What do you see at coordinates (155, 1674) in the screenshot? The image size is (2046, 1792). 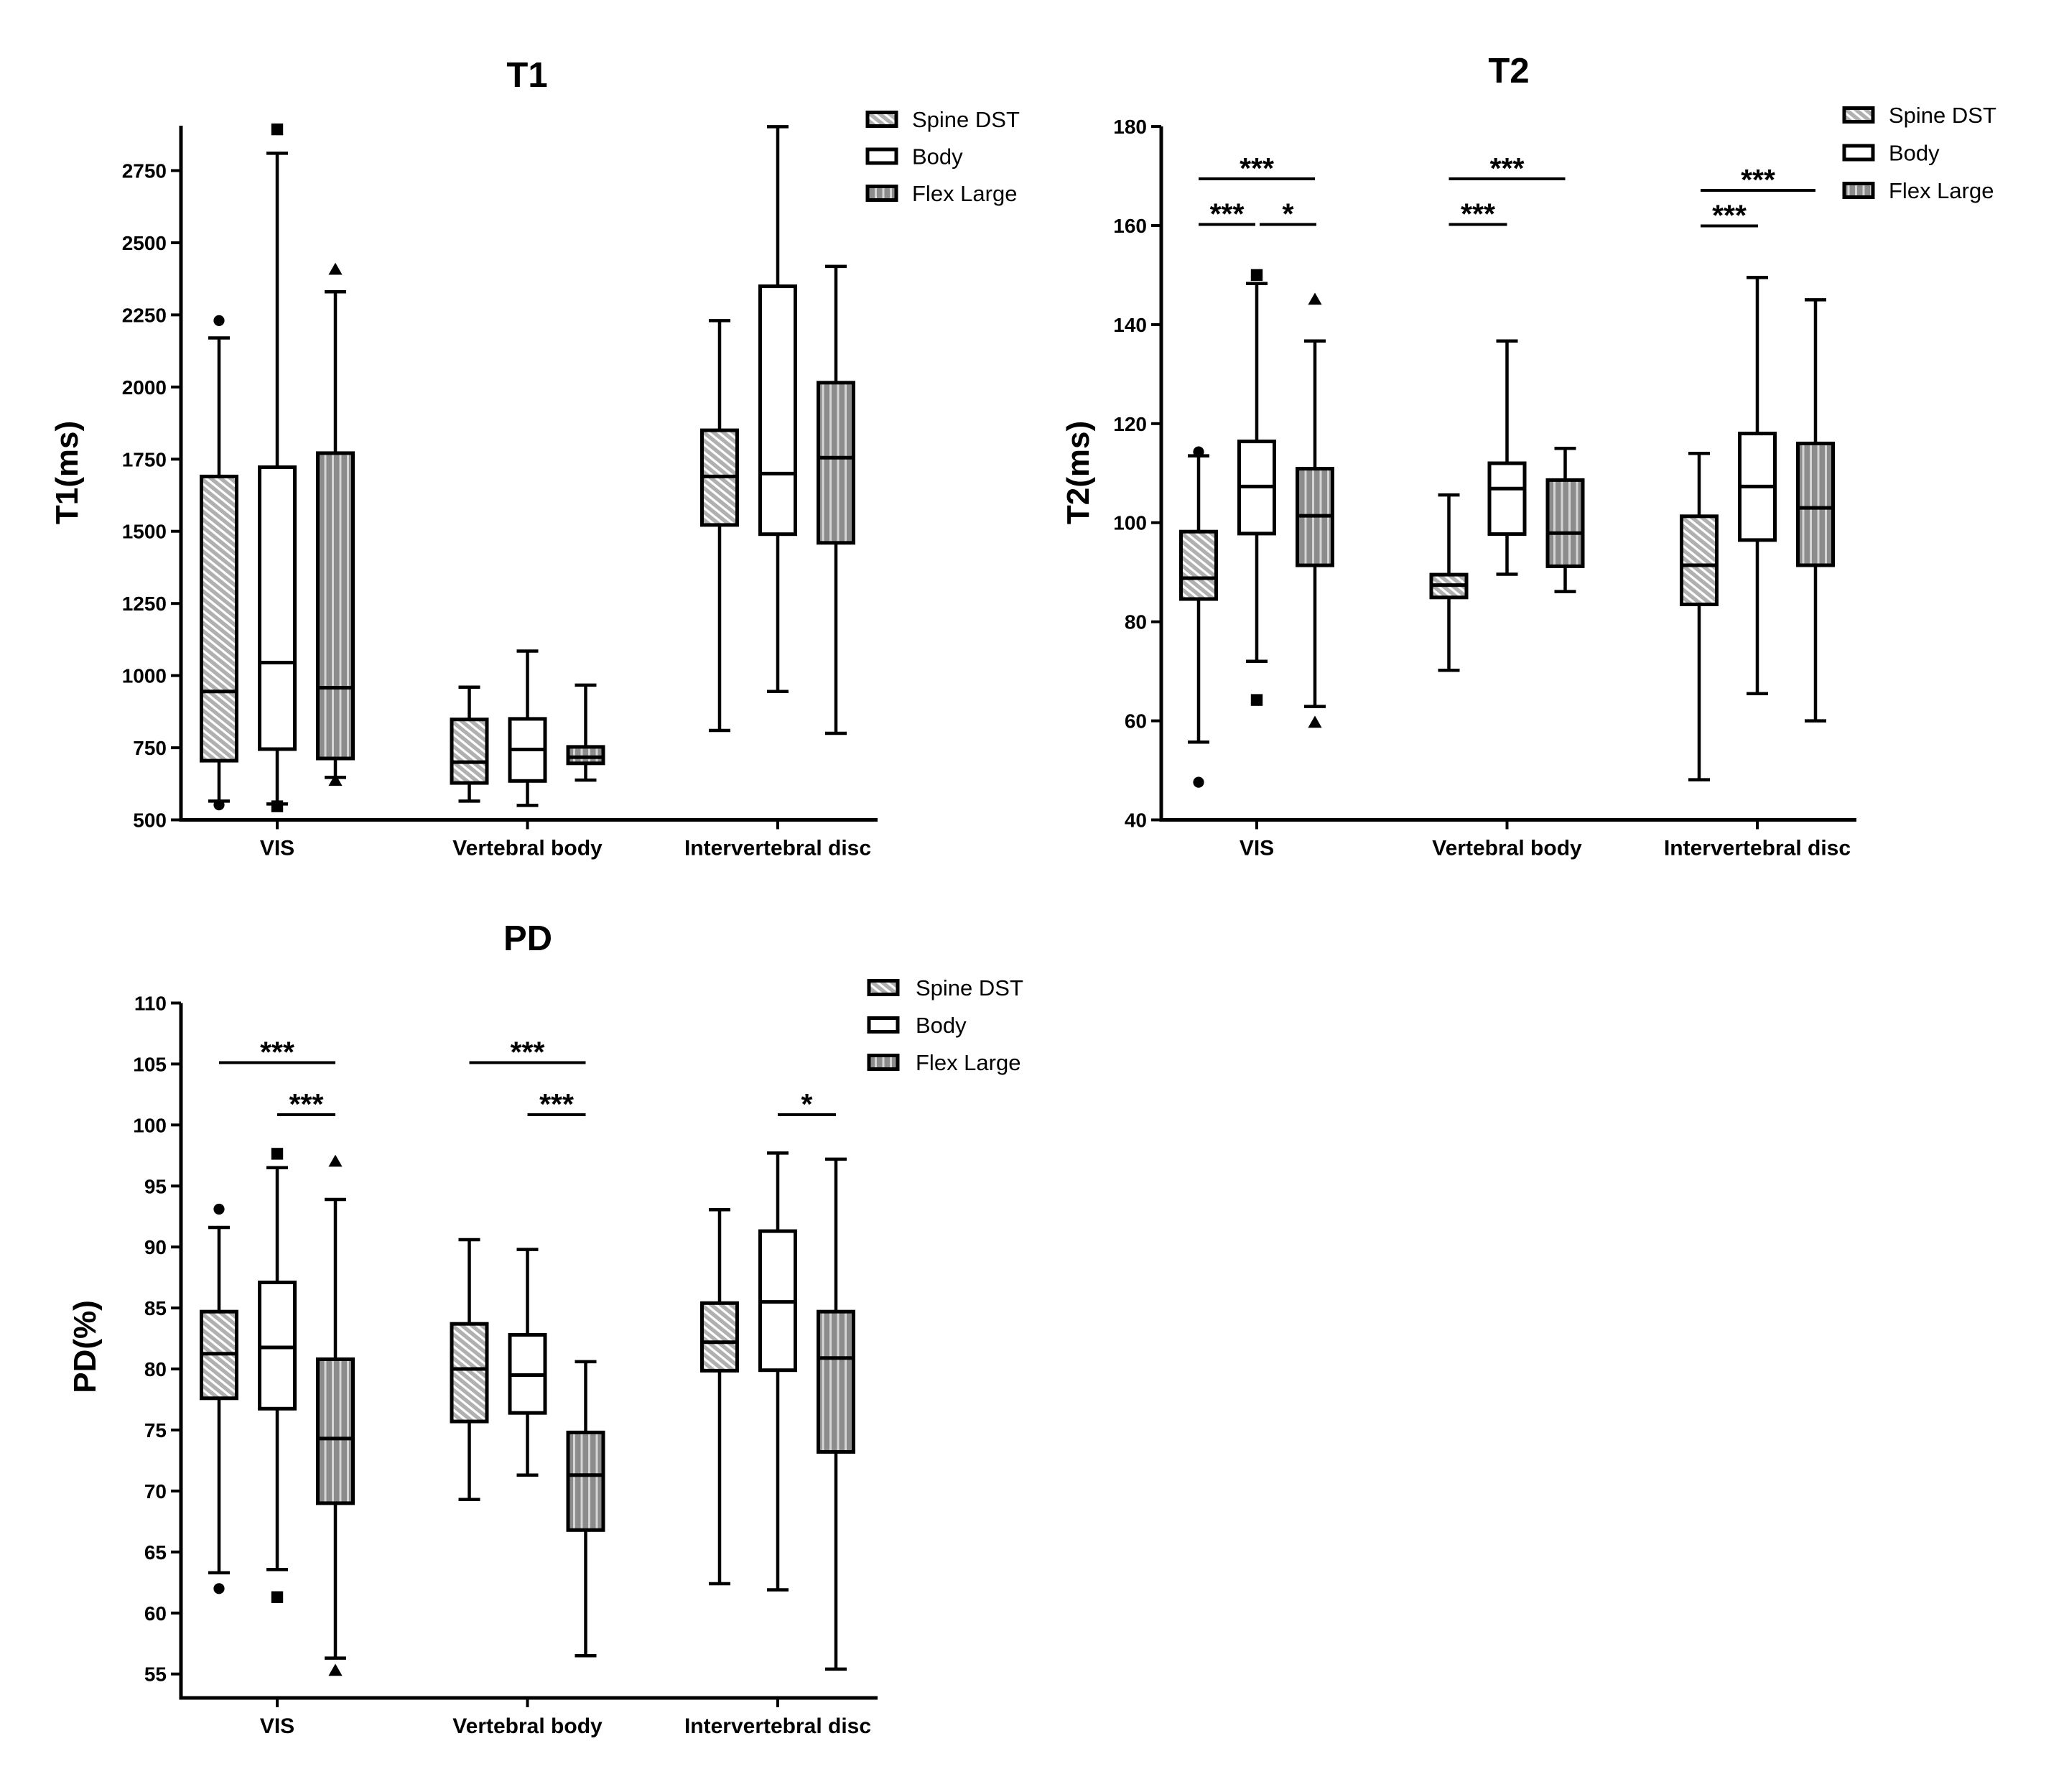 I see `svg-text: 55` at bounding box center [155, 1674].